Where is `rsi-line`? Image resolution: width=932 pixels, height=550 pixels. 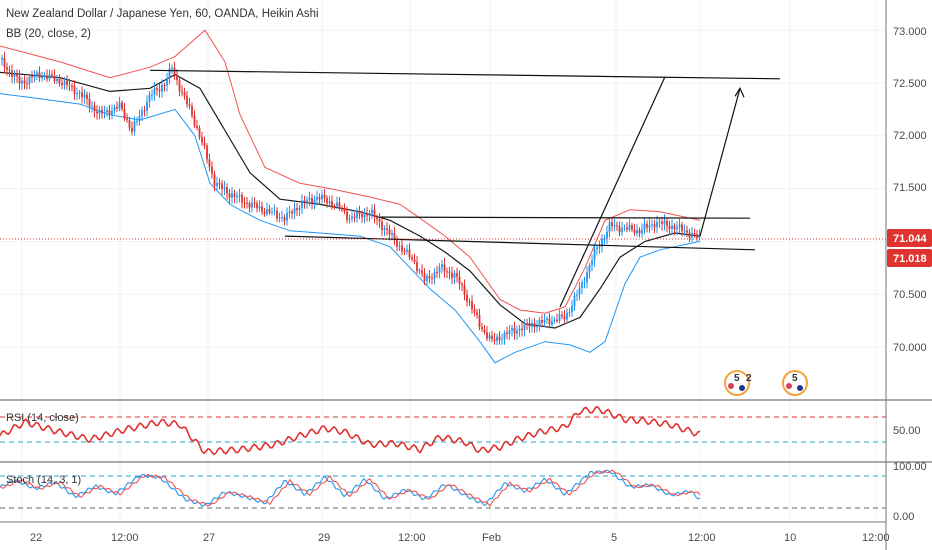 rsi-line is located at coordinates (350, 431).